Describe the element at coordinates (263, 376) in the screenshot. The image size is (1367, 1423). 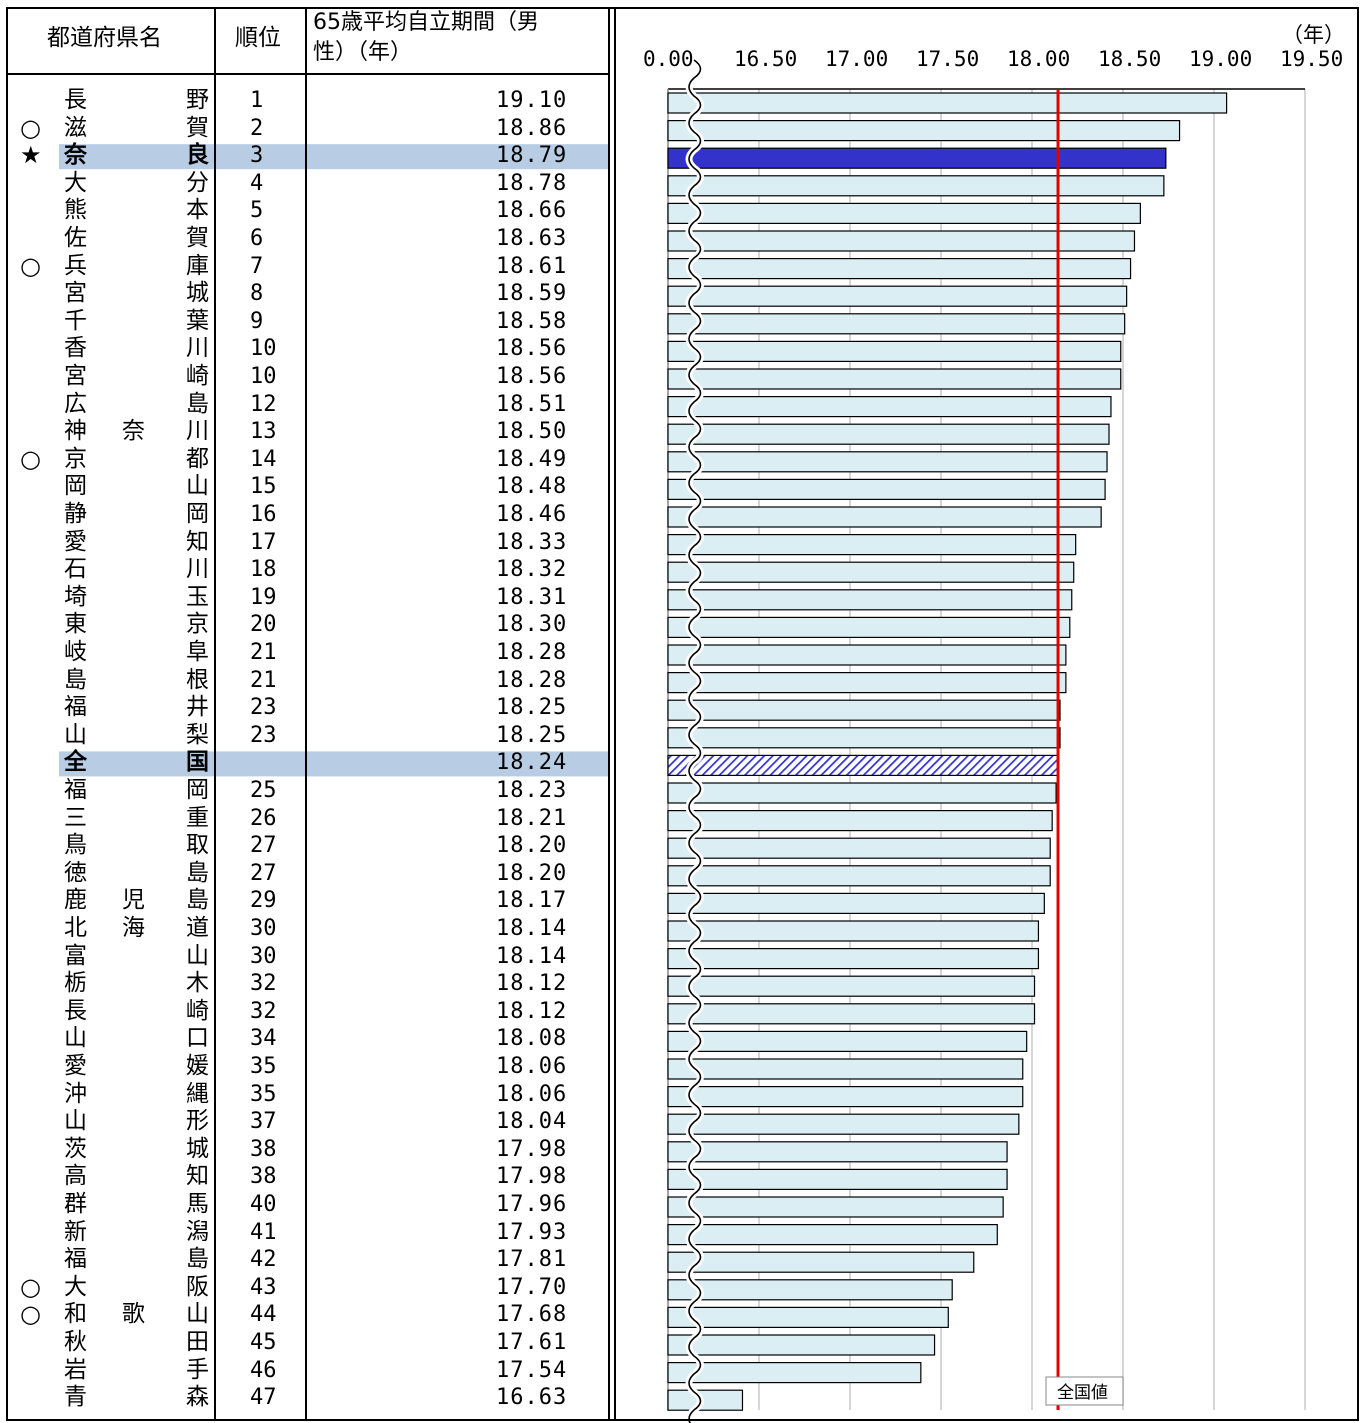
I see `rank-cell: 10` at that location.